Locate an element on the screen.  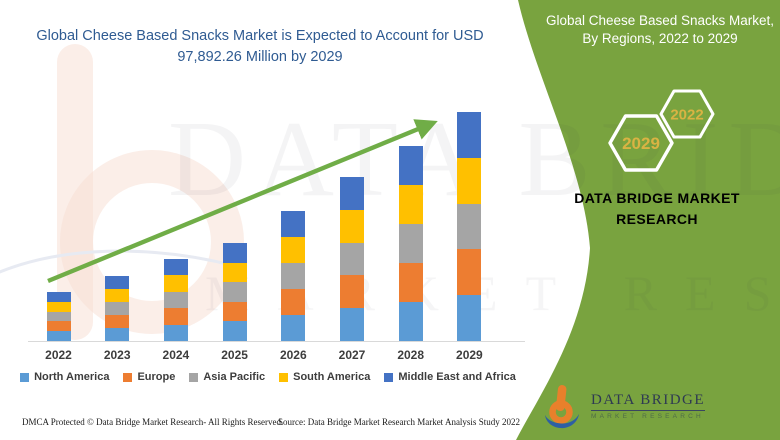
legend-label: North America is located at coordinates (72, 377).